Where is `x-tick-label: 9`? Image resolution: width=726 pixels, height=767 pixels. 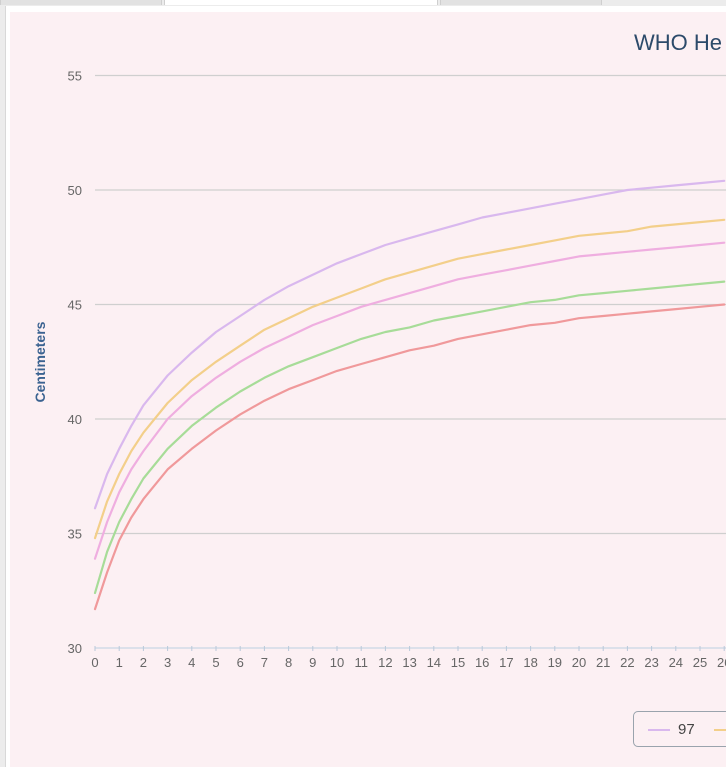 x-tick-label: 9 is located at coordinates (312, 662).